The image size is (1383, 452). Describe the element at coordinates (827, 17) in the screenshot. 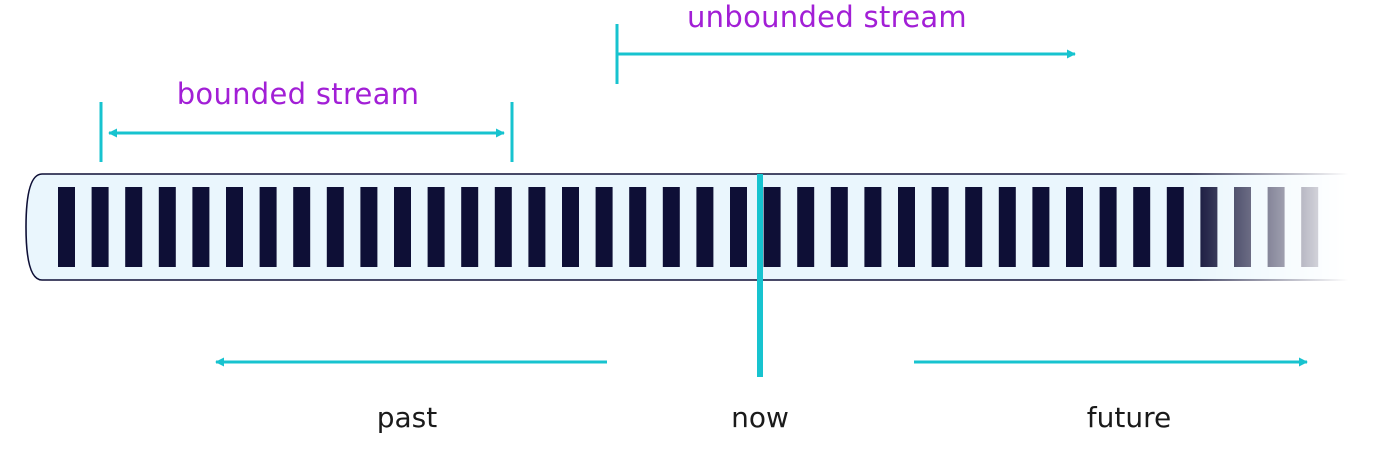

I see `unbounded-stream-label: unbounded stream` at that location.